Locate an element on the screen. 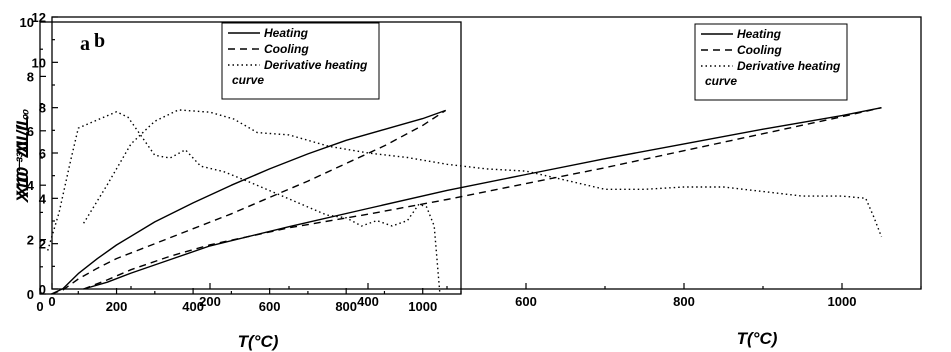 The width and height of the screenshot is (951, 352). y-tick-label: 12 is located at coordinates (39, 17).